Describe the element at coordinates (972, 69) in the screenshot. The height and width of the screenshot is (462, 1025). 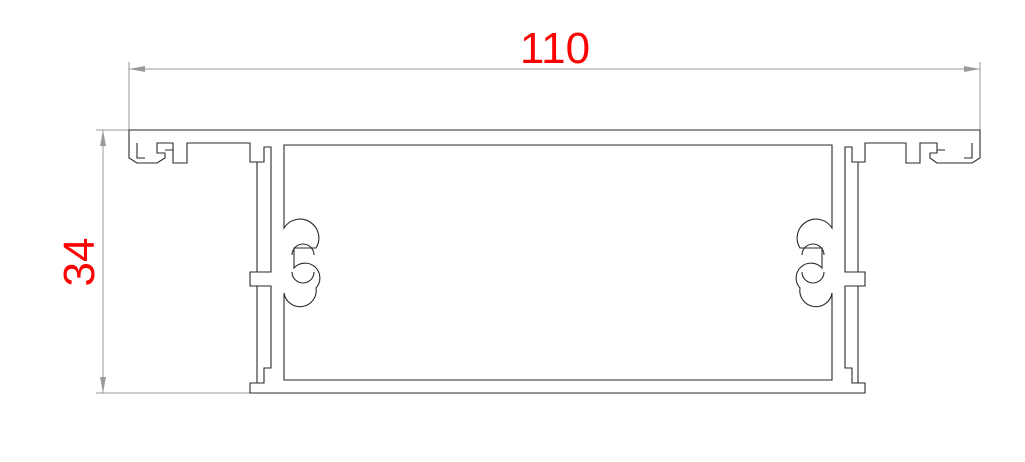
I see `width-arrow-right` at that location.